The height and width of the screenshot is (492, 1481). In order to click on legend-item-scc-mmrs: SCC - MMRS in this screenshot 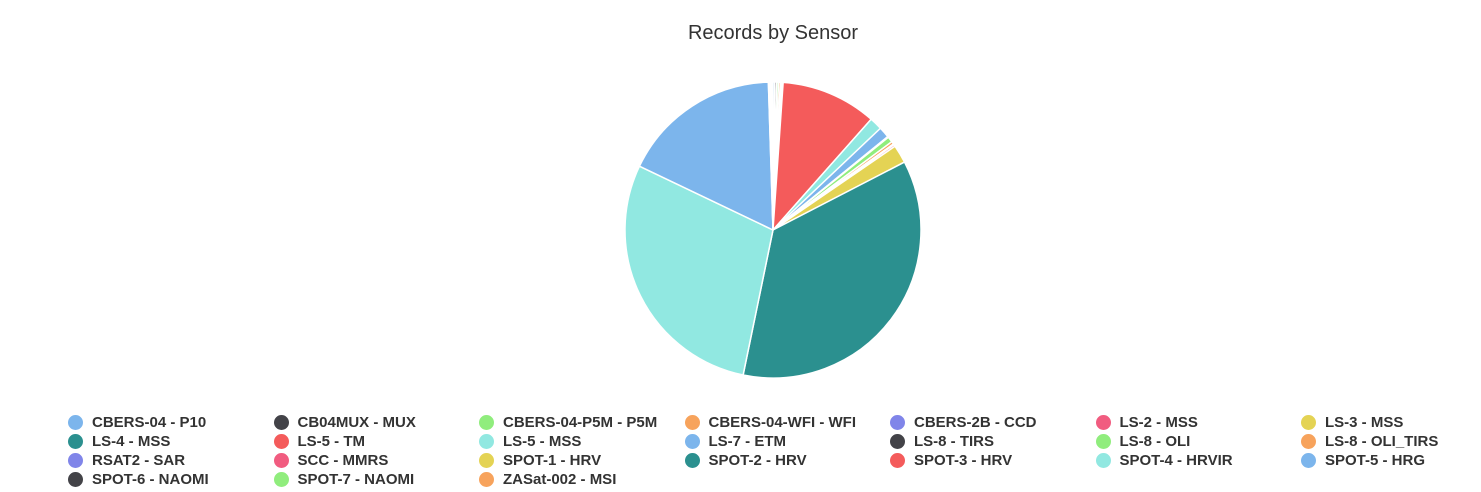, I will do `click(331, 460)`.